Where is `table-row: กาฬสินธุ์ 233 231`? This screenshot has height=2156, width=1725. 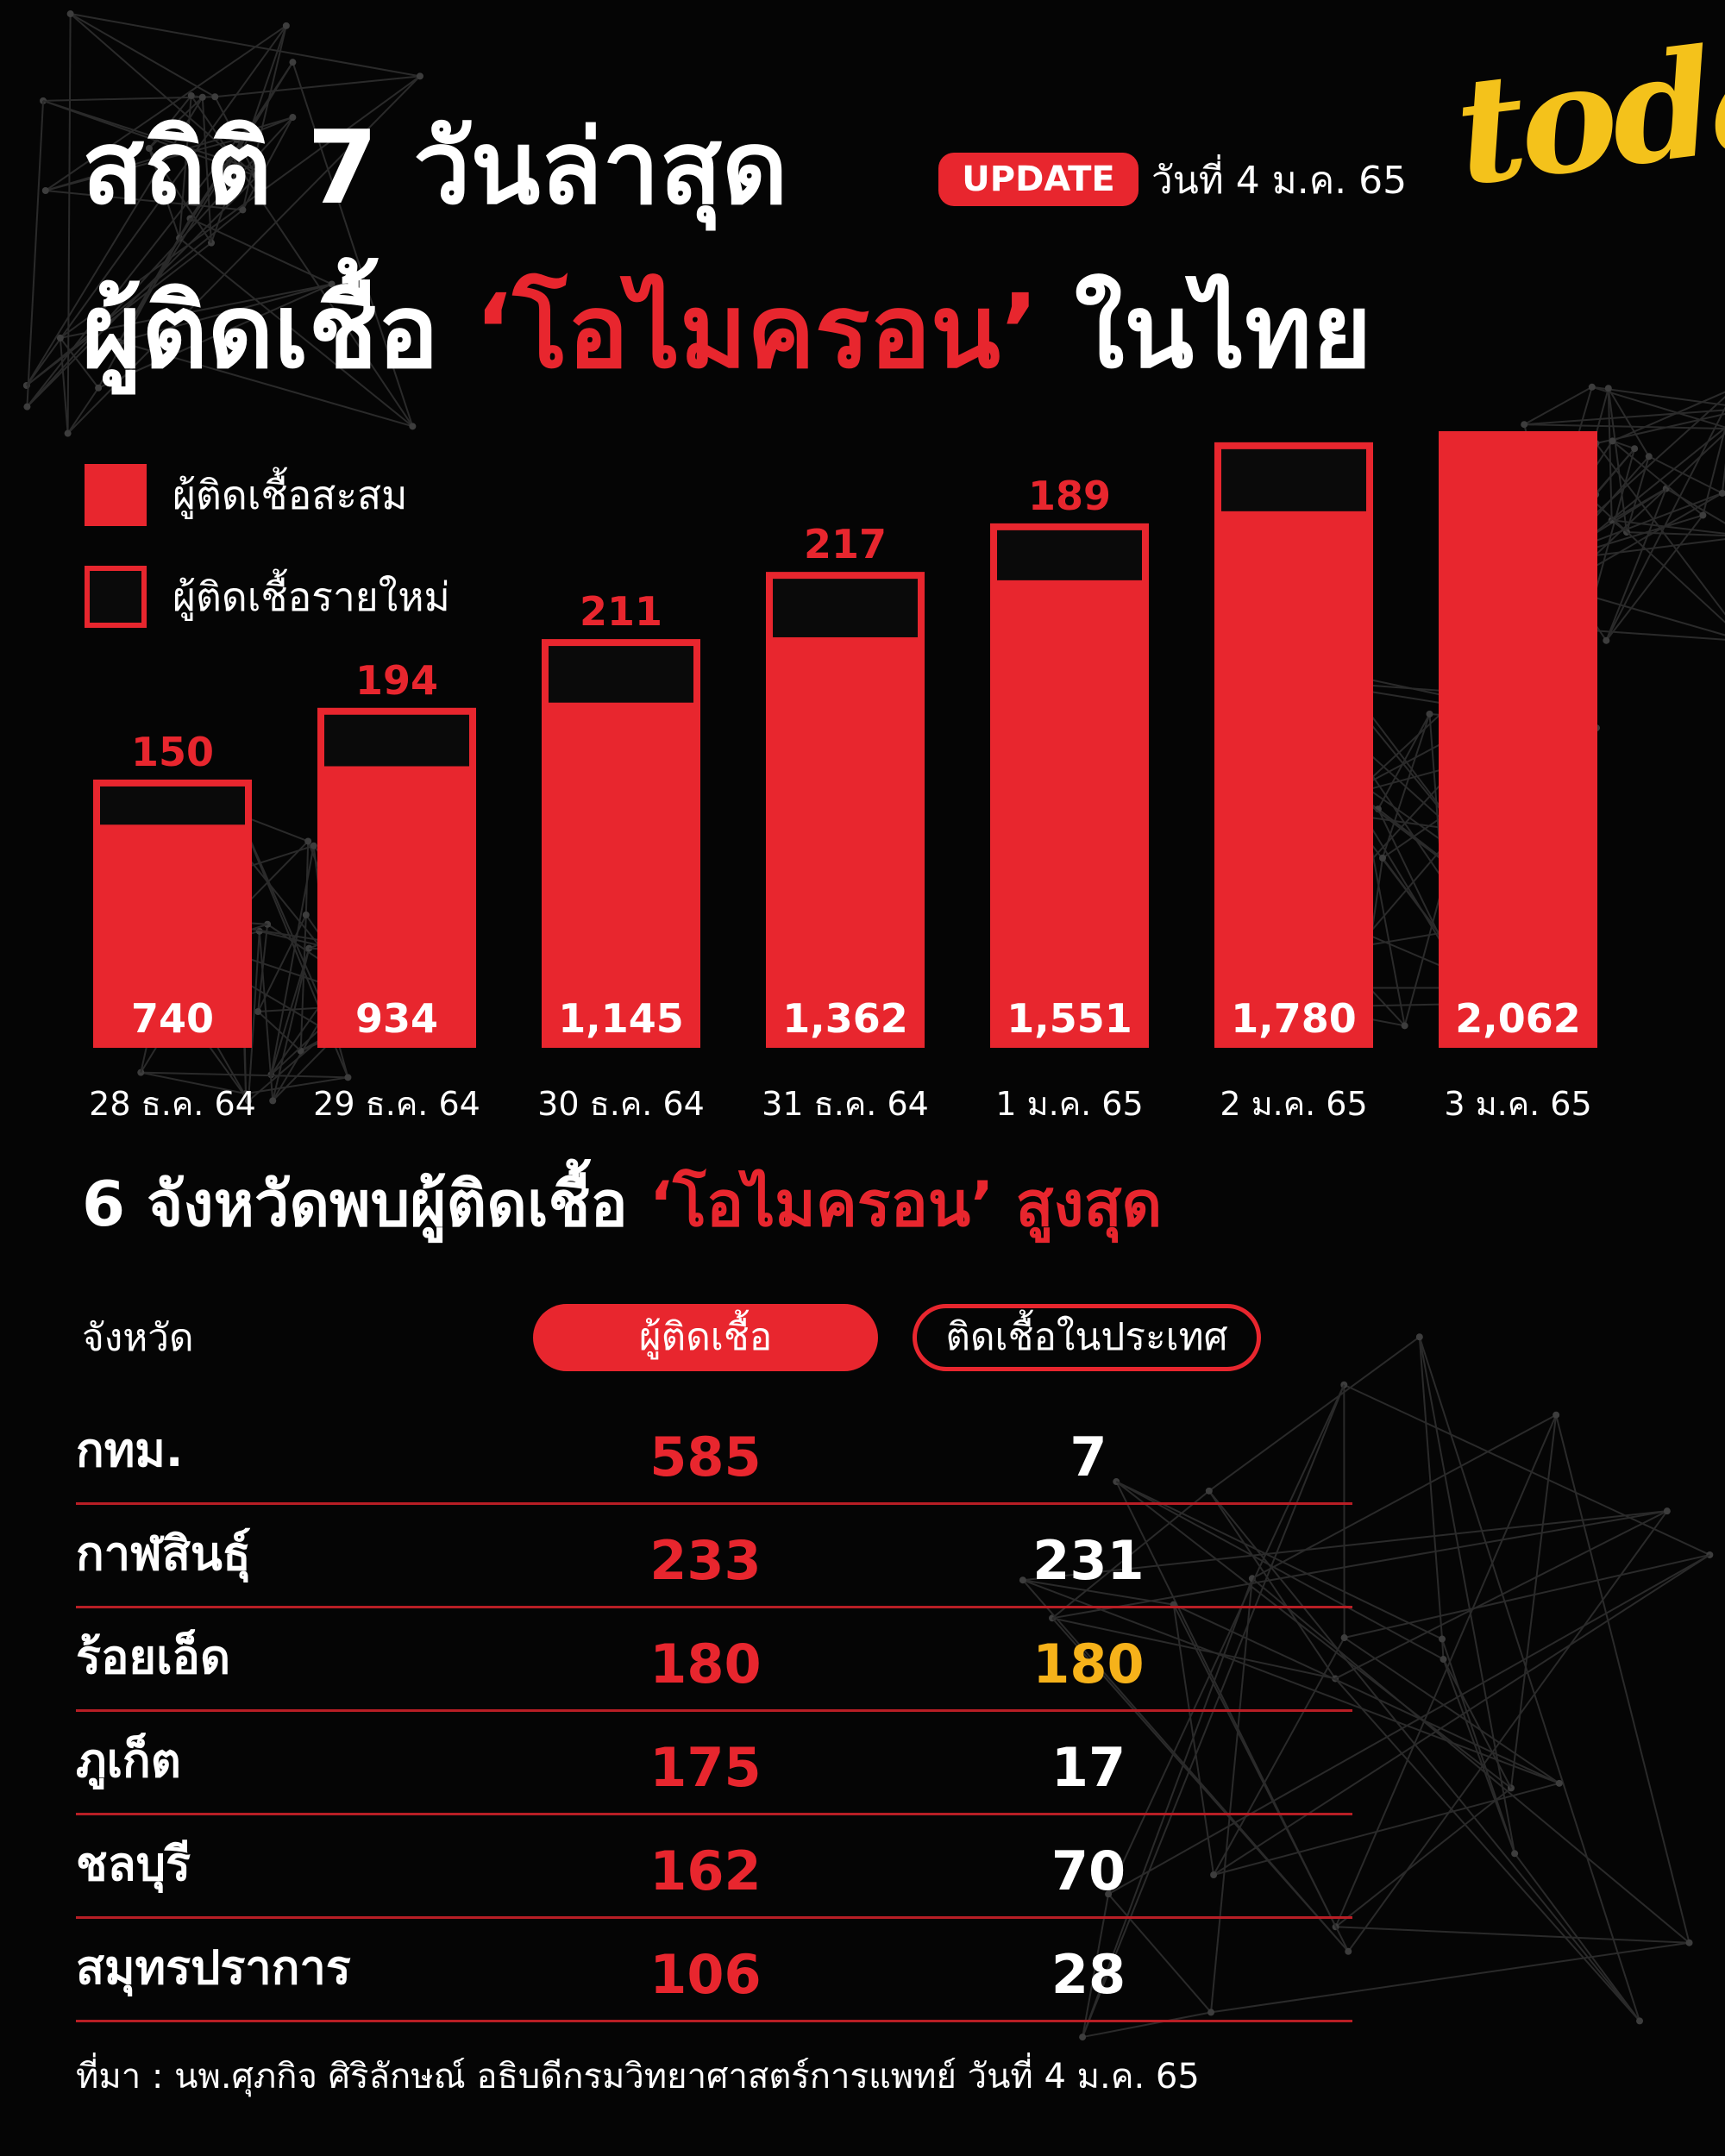
table-row: กาฬสินธุ์ 233 231 is located at coordinates (714, 1556).